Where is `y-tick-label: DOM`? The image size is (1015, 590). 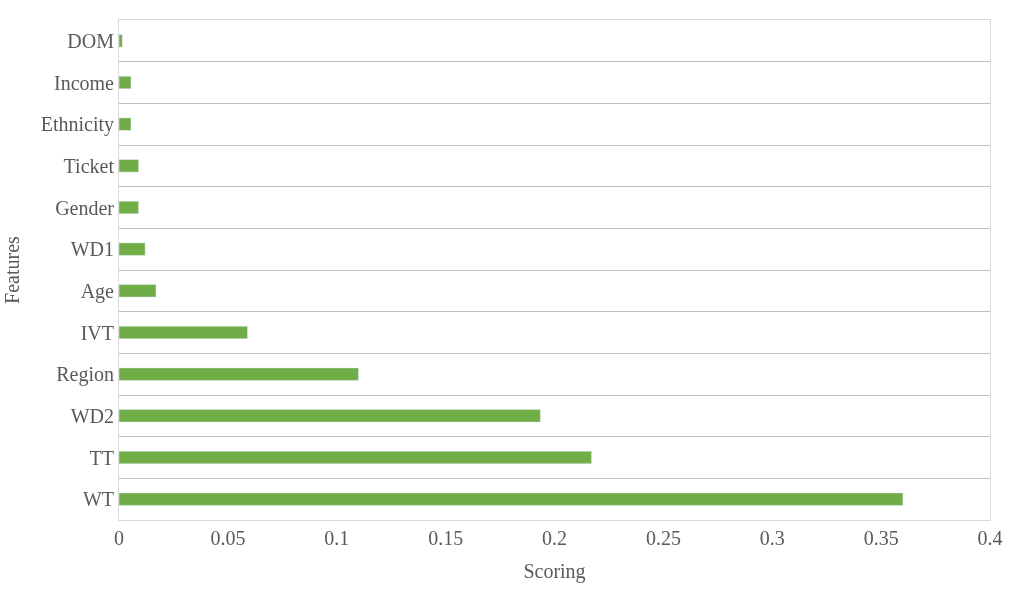 y-tick-label: DOM is located at coordinates (91, 40).